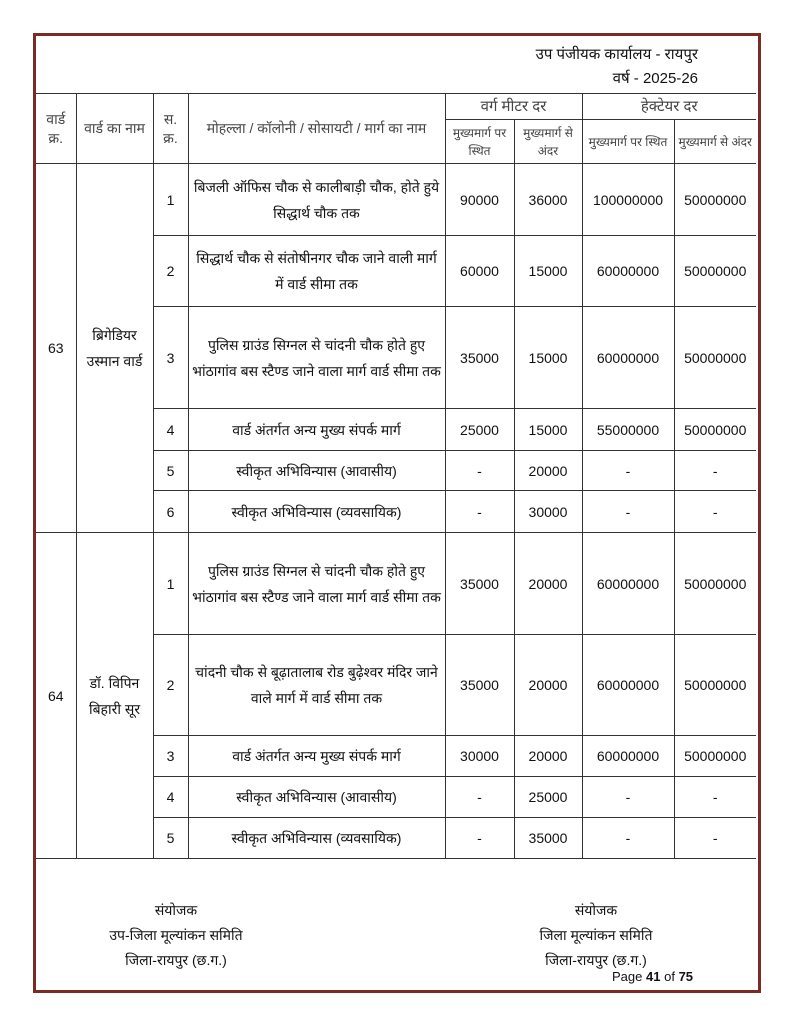 This screenshot has width=791, height=1024. I want to click on table-row: 5 स्वीकृत अभिविन्यास (आवासीय) -20000- -, so click(396, 470).